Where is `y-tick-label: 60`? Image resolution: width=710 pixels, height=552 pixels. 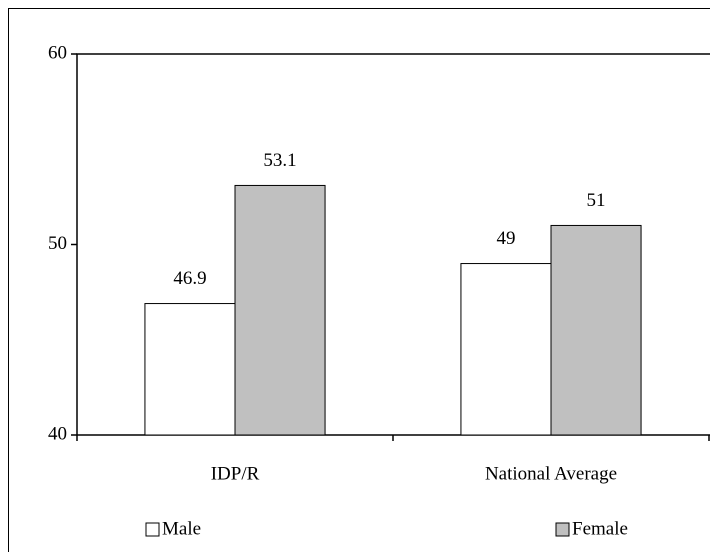 y-tick-label: 60 is located at coordinates (57, 52).